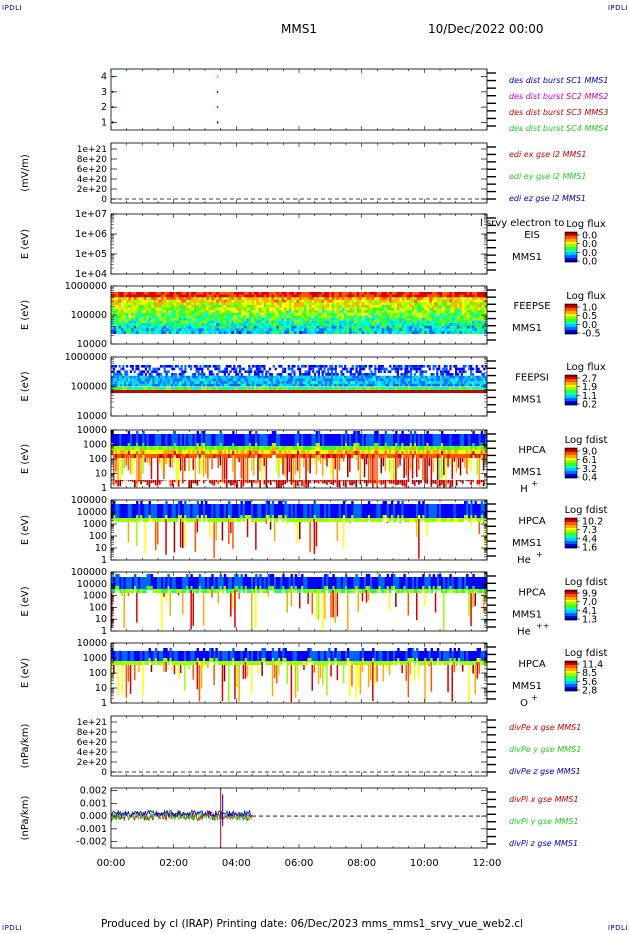 This screenshot has height=934, width=630. Describe the element at coordinates (92, 743) in the screenshot. I see `ytick-label: 6e+20` at that location.